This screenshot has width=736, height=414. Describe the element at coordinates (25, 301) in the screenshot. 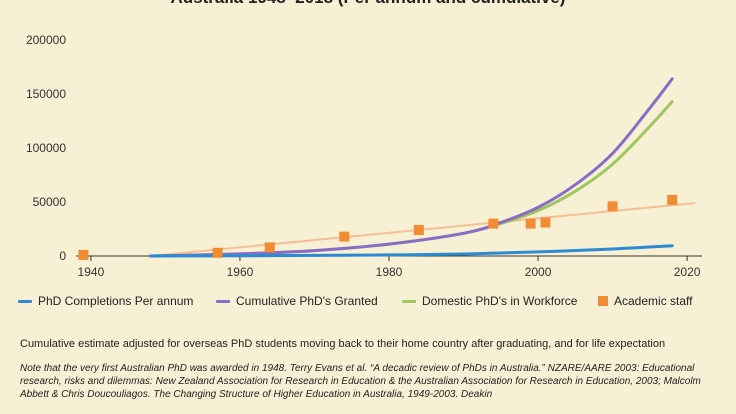

I see `legend-swatch-phd-completions` at that location.